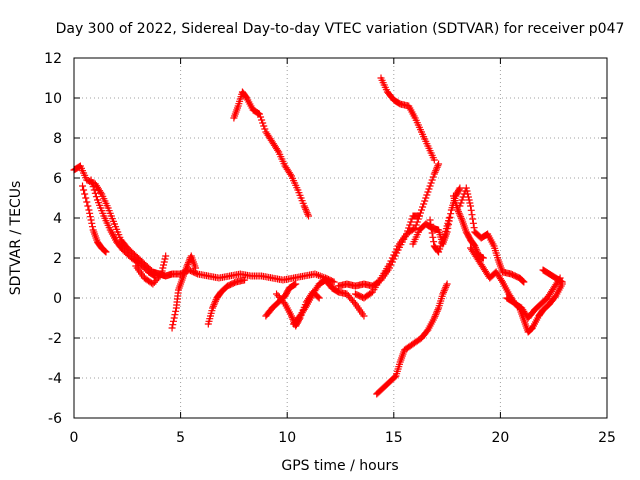 This screenshot has height=480, width=640. What do you see at coordinates (74, 438) in the screenshot?
I see `x-tick-label: 0` at bounding box center [74, 438].